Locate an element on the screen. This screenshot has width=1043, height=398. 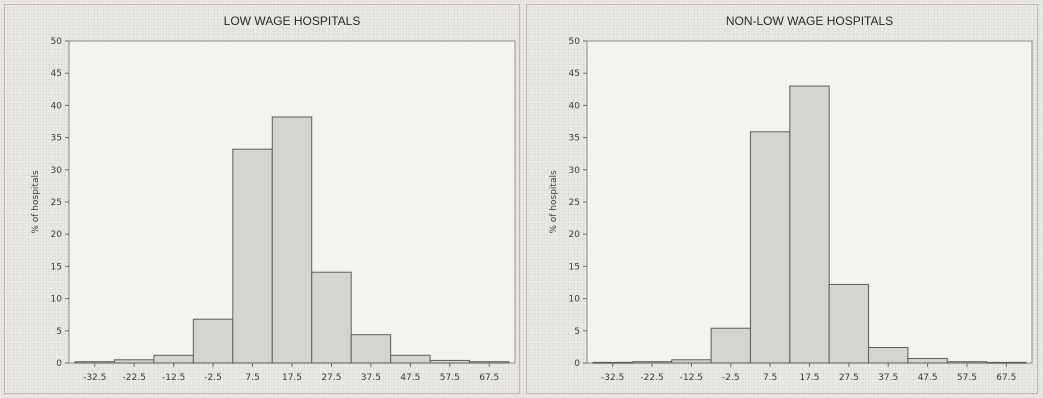
chart-title: LOW WAGE HOSPITALS is located at coordinates (292, 21).